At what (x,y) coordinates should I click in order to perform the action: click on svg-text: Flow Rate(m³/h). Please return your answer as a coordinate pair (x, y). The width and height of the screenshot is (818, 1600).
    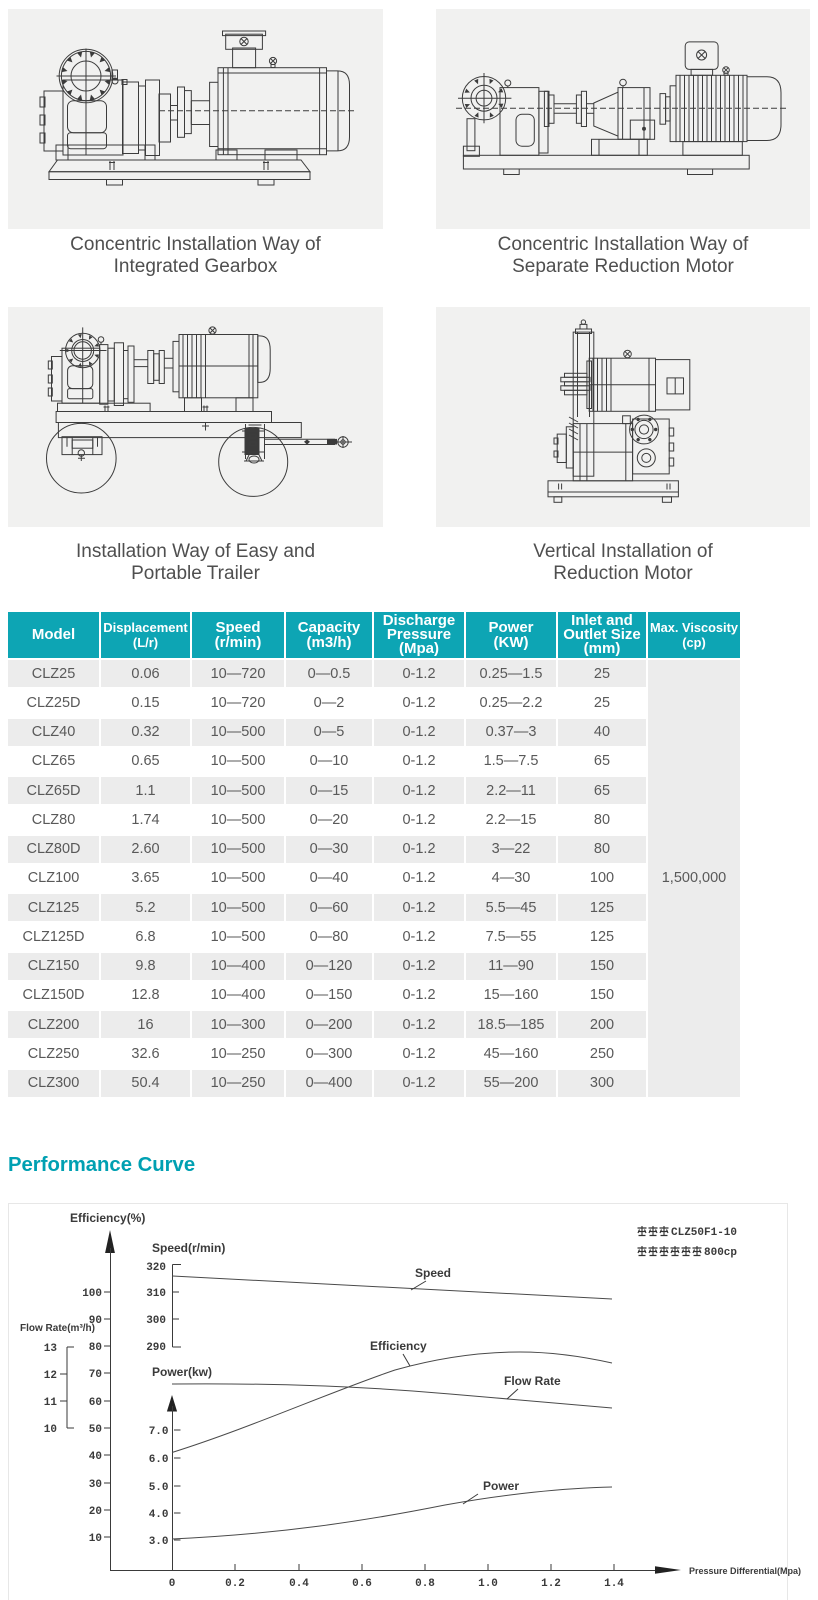
    Looking at the image, I should click on (57, 1328).